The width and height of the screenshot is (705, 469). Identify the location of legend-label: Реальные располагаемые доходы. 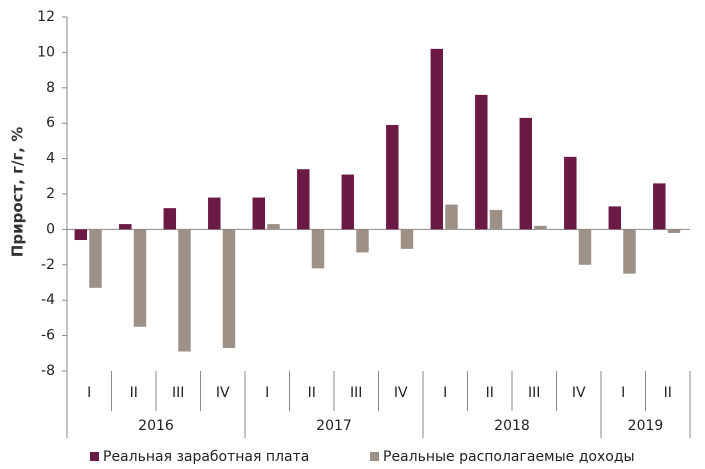
(509, 457).